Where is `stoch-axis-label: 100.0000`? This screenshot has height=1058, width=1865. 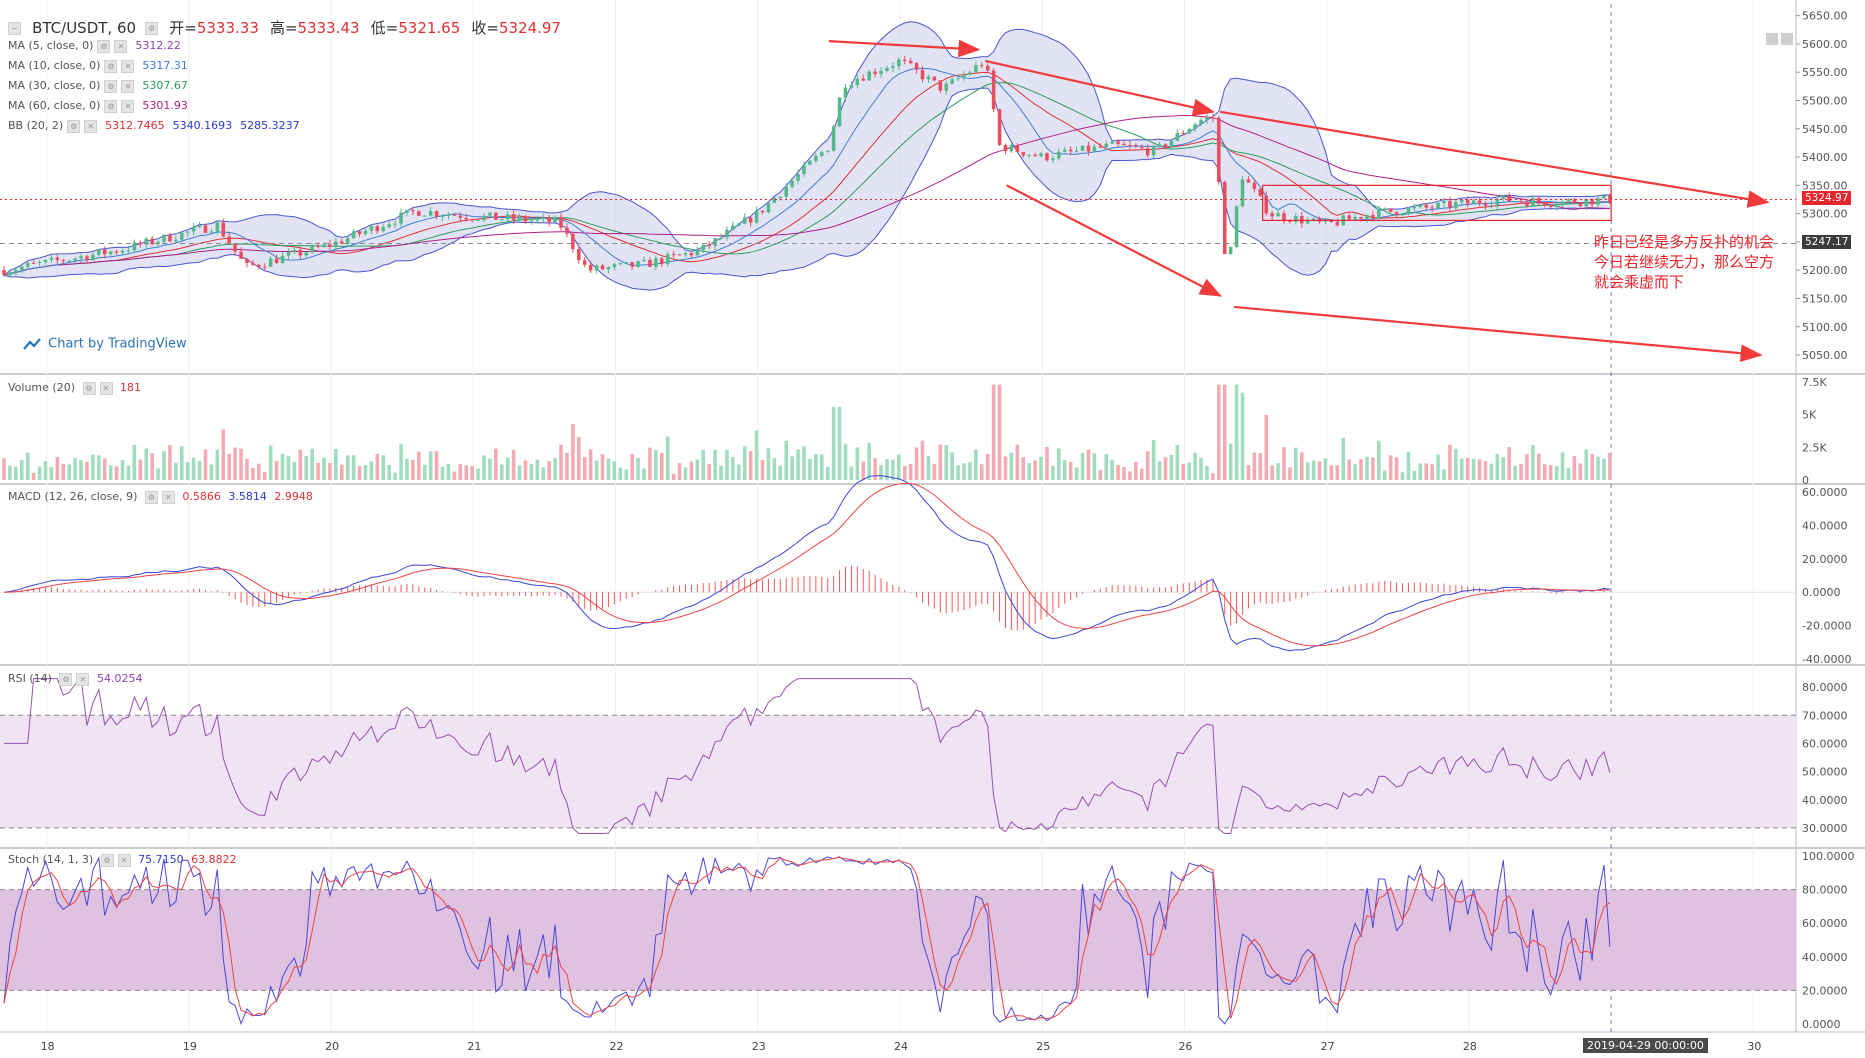
stoch-axis-label: 100.0000 is located at coordinates (1828, 856).